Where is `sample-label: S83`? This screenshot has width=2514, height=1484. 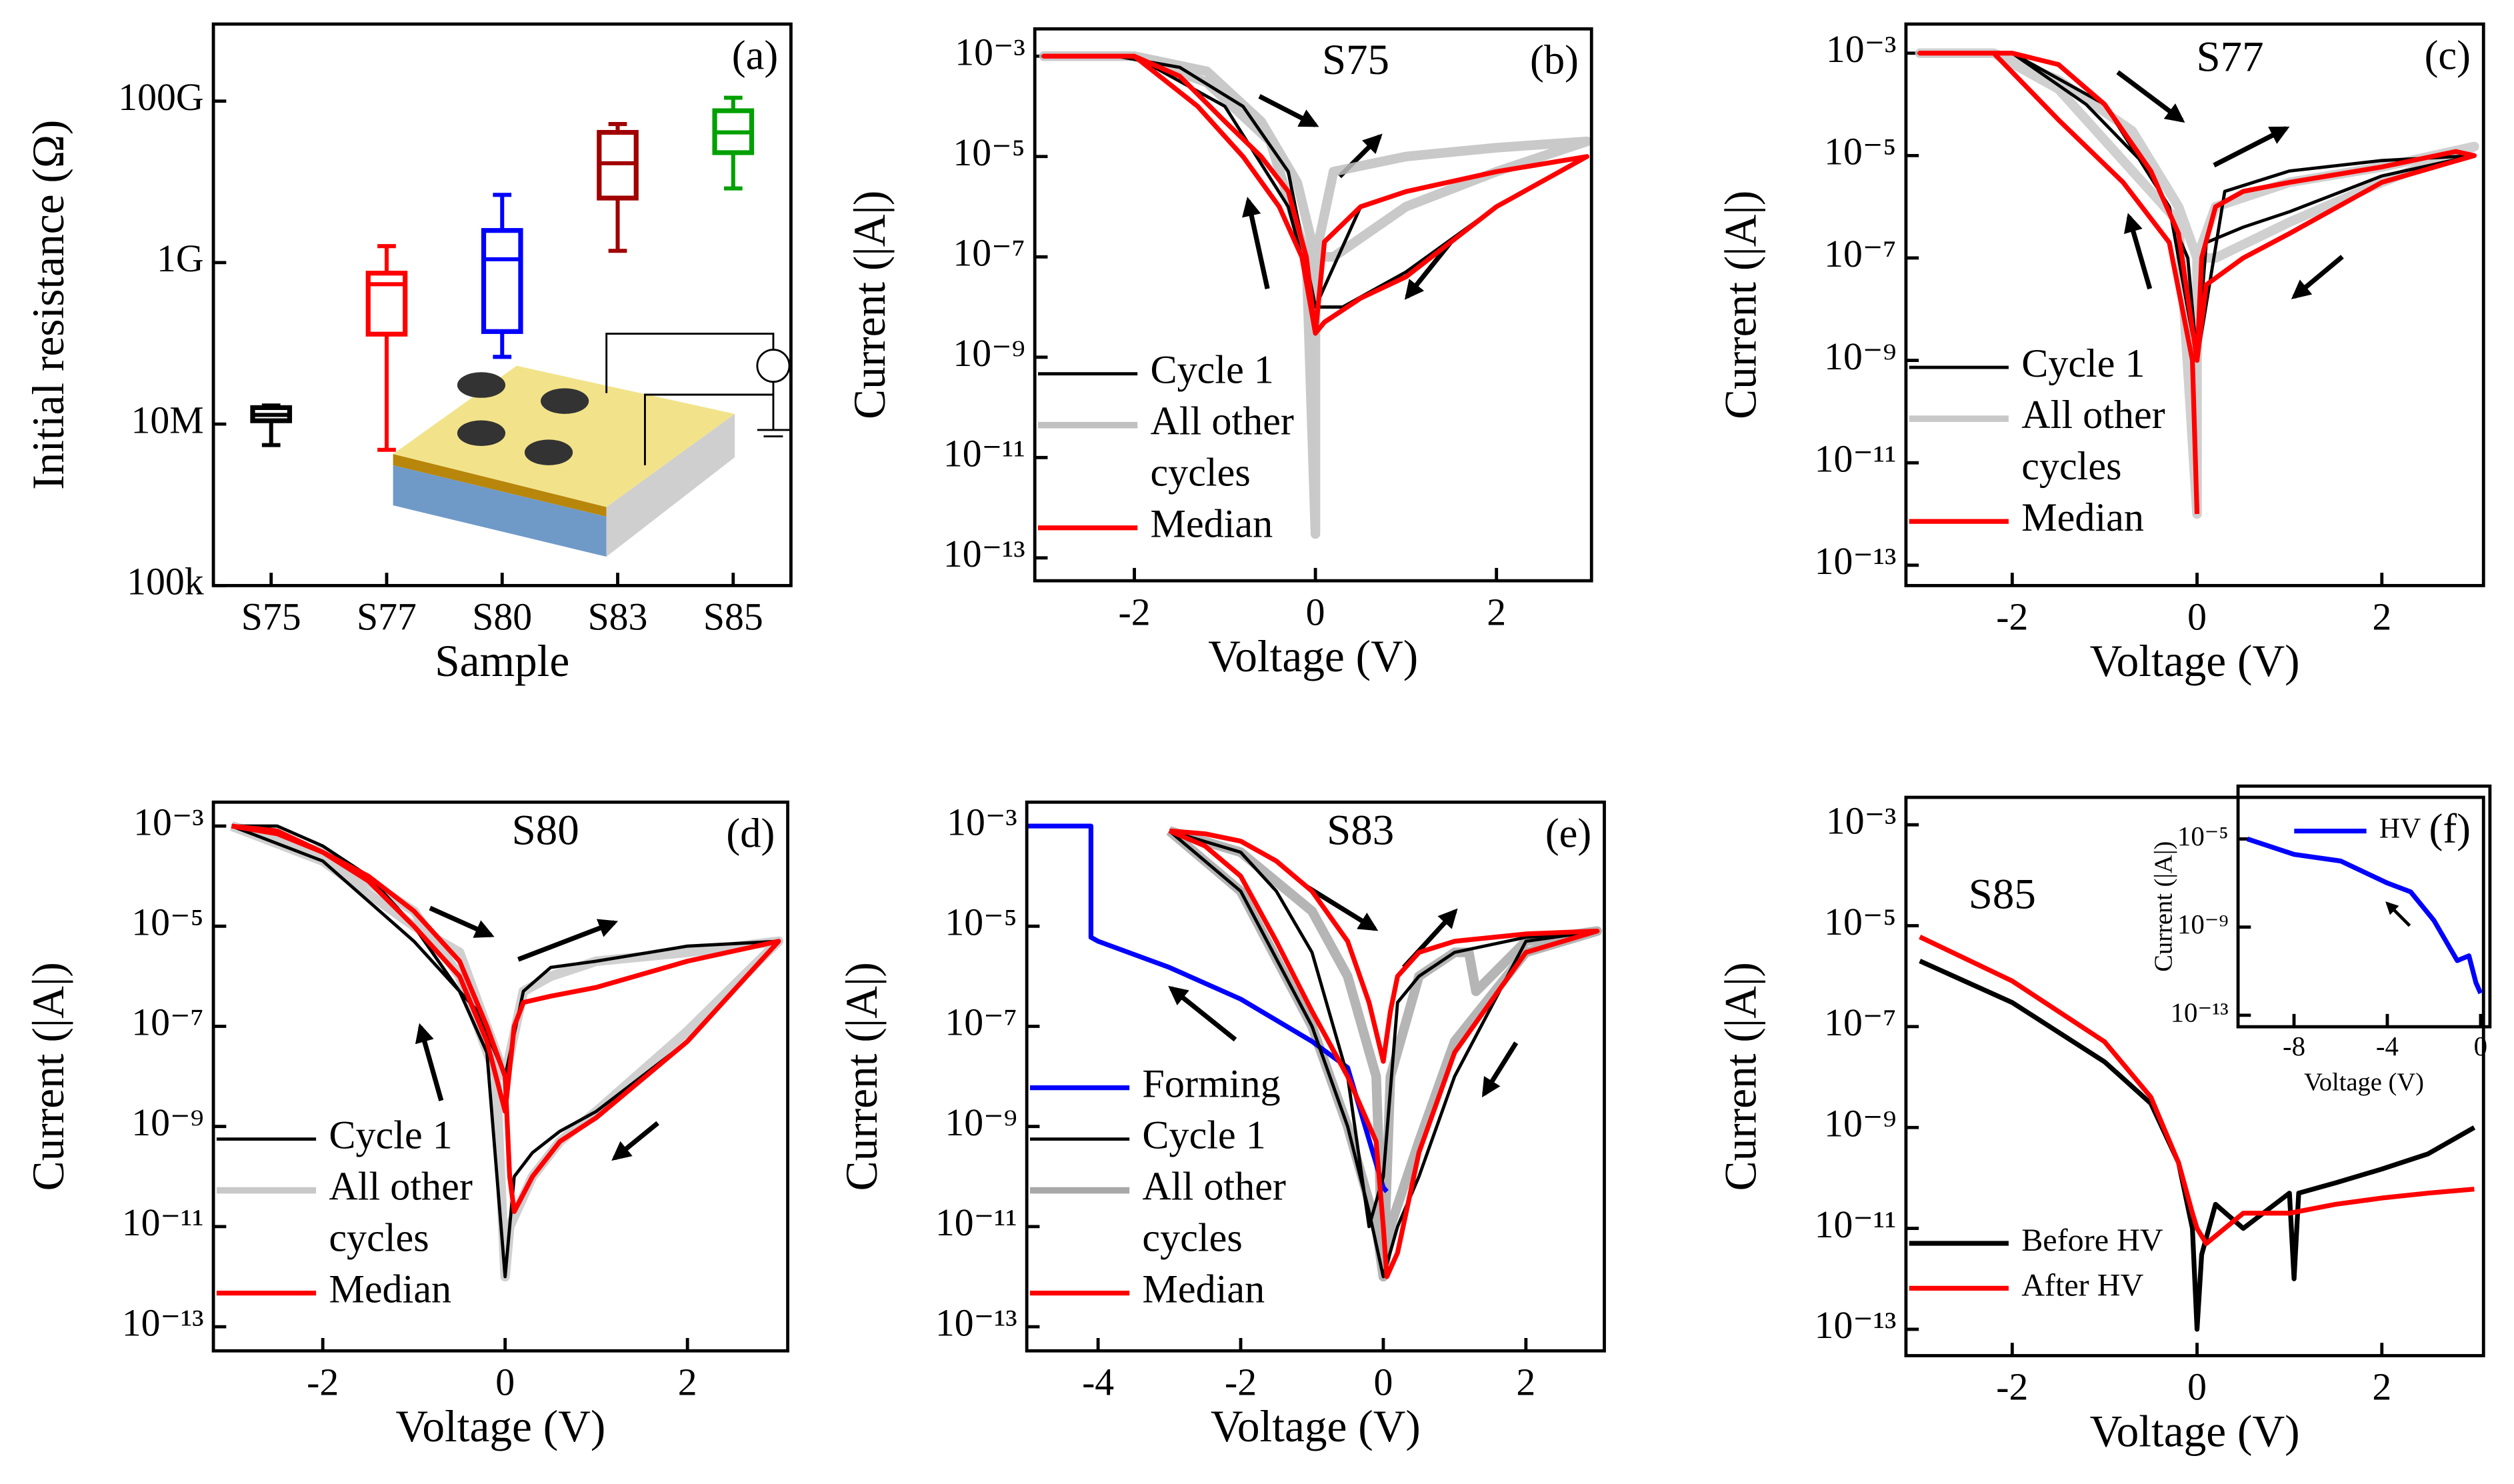
sample-label: S83 is located at coordinates (1360, 830).